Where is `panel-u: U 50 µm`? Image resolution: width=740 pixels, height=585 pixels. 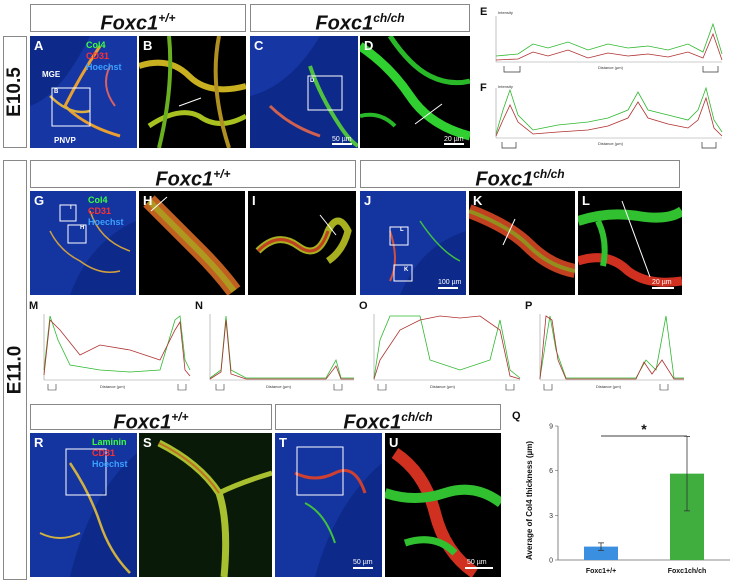 panel-u: U 50 µm is located at coordinates (443, 505).